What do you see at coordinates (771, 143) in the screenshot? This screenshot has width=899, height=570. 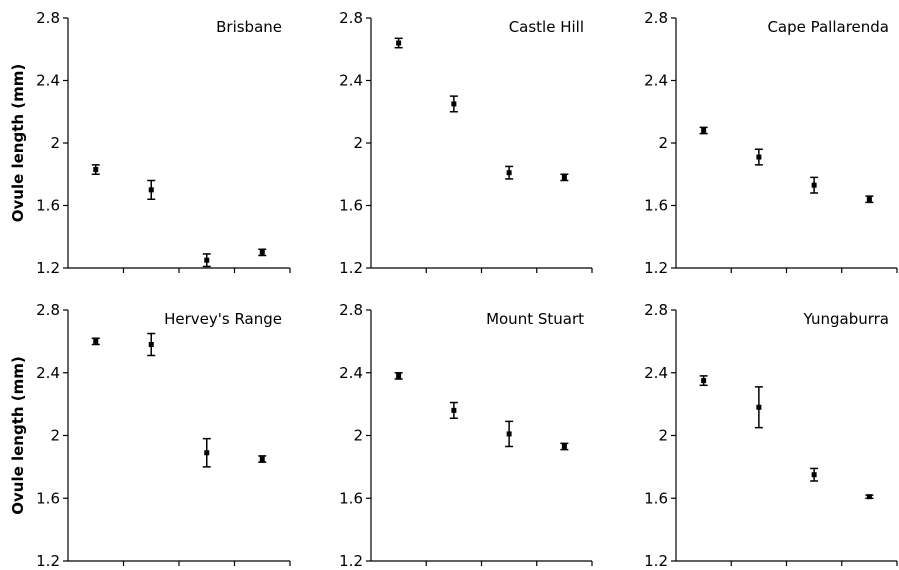 I see `panel-cape-pallarenda: 1.2 1.6 2 2.4 2.8 Cape Pallarenda` at bounding box center [771, 143].